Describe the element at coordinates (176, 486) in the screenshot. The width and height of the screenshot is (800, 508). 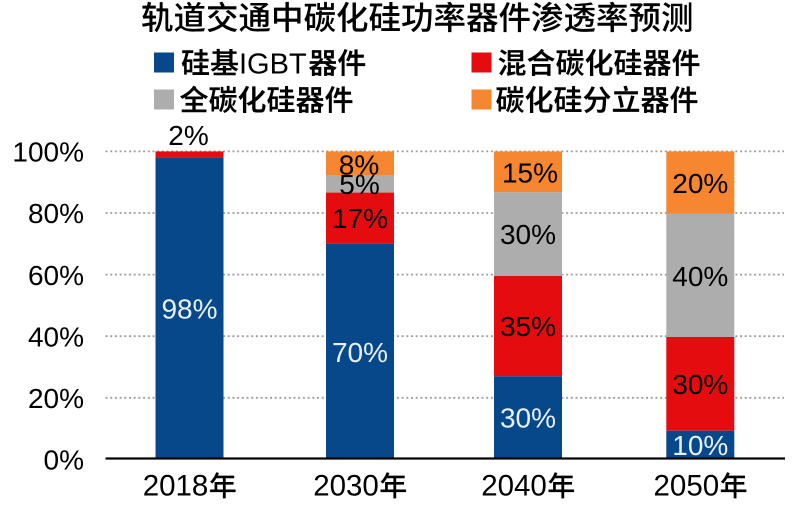
I see `svg-text: 2018` at that location.